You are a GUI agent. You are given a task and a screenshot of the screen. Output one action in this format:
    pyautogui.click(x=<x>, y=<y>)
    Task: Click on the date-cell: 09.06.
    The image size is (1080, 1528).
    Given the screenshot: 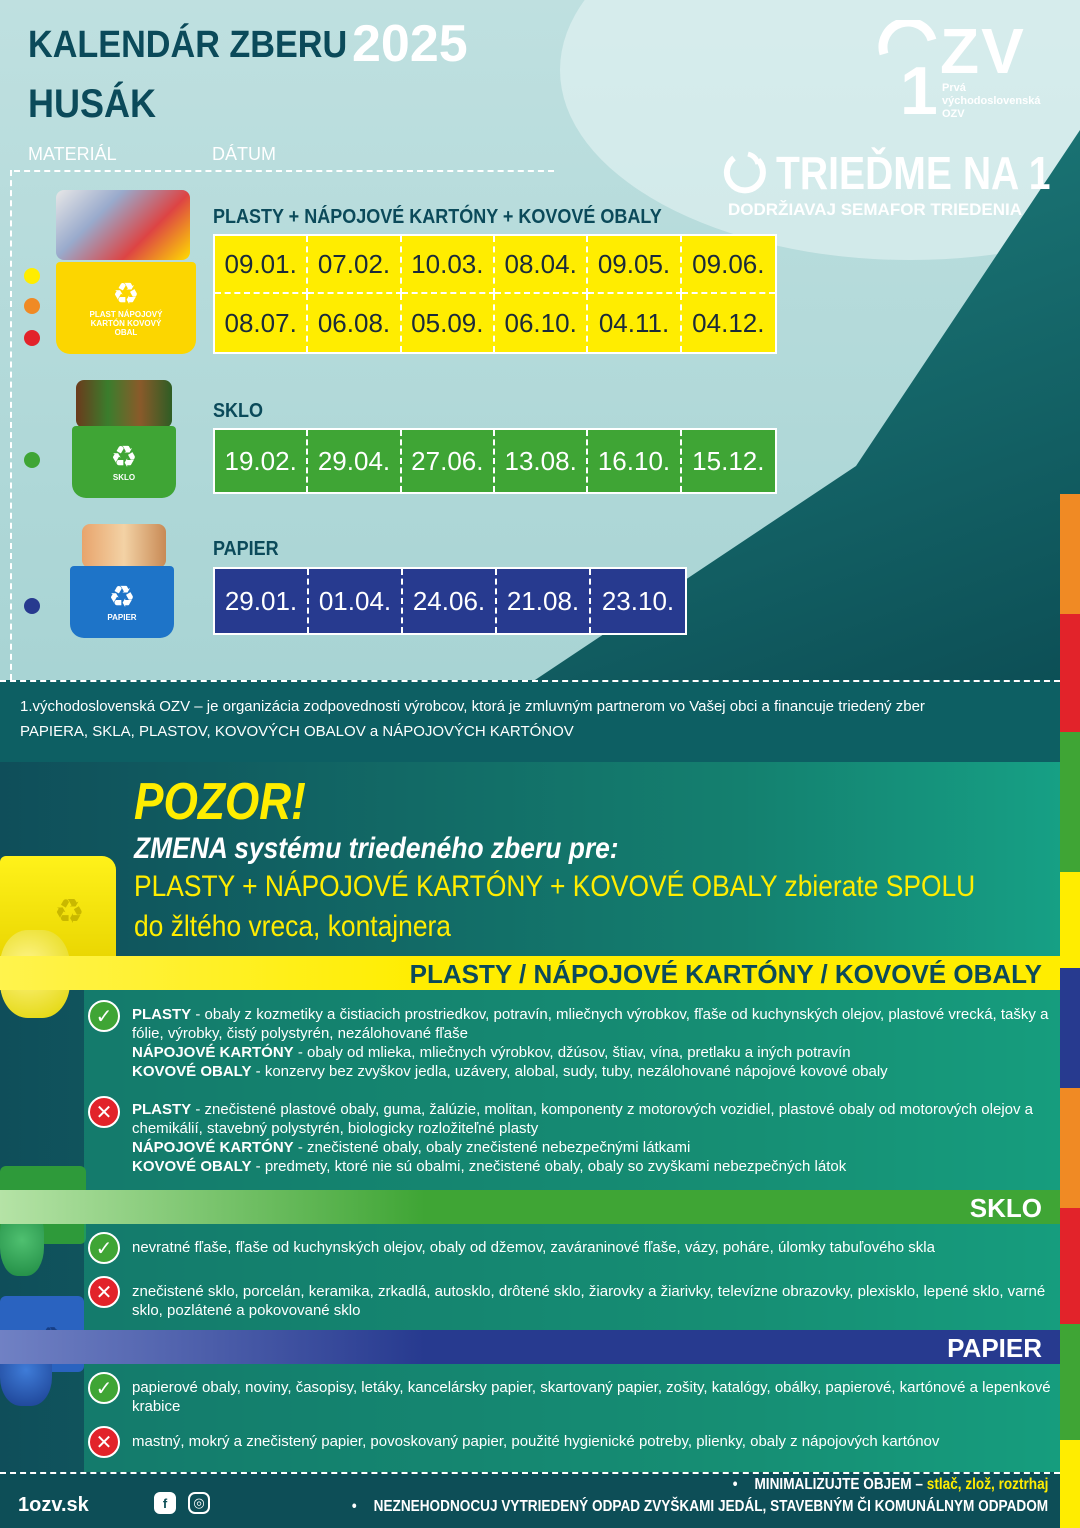 What is the action you would take?
    pyautogui.click(x=728, y=265)
    